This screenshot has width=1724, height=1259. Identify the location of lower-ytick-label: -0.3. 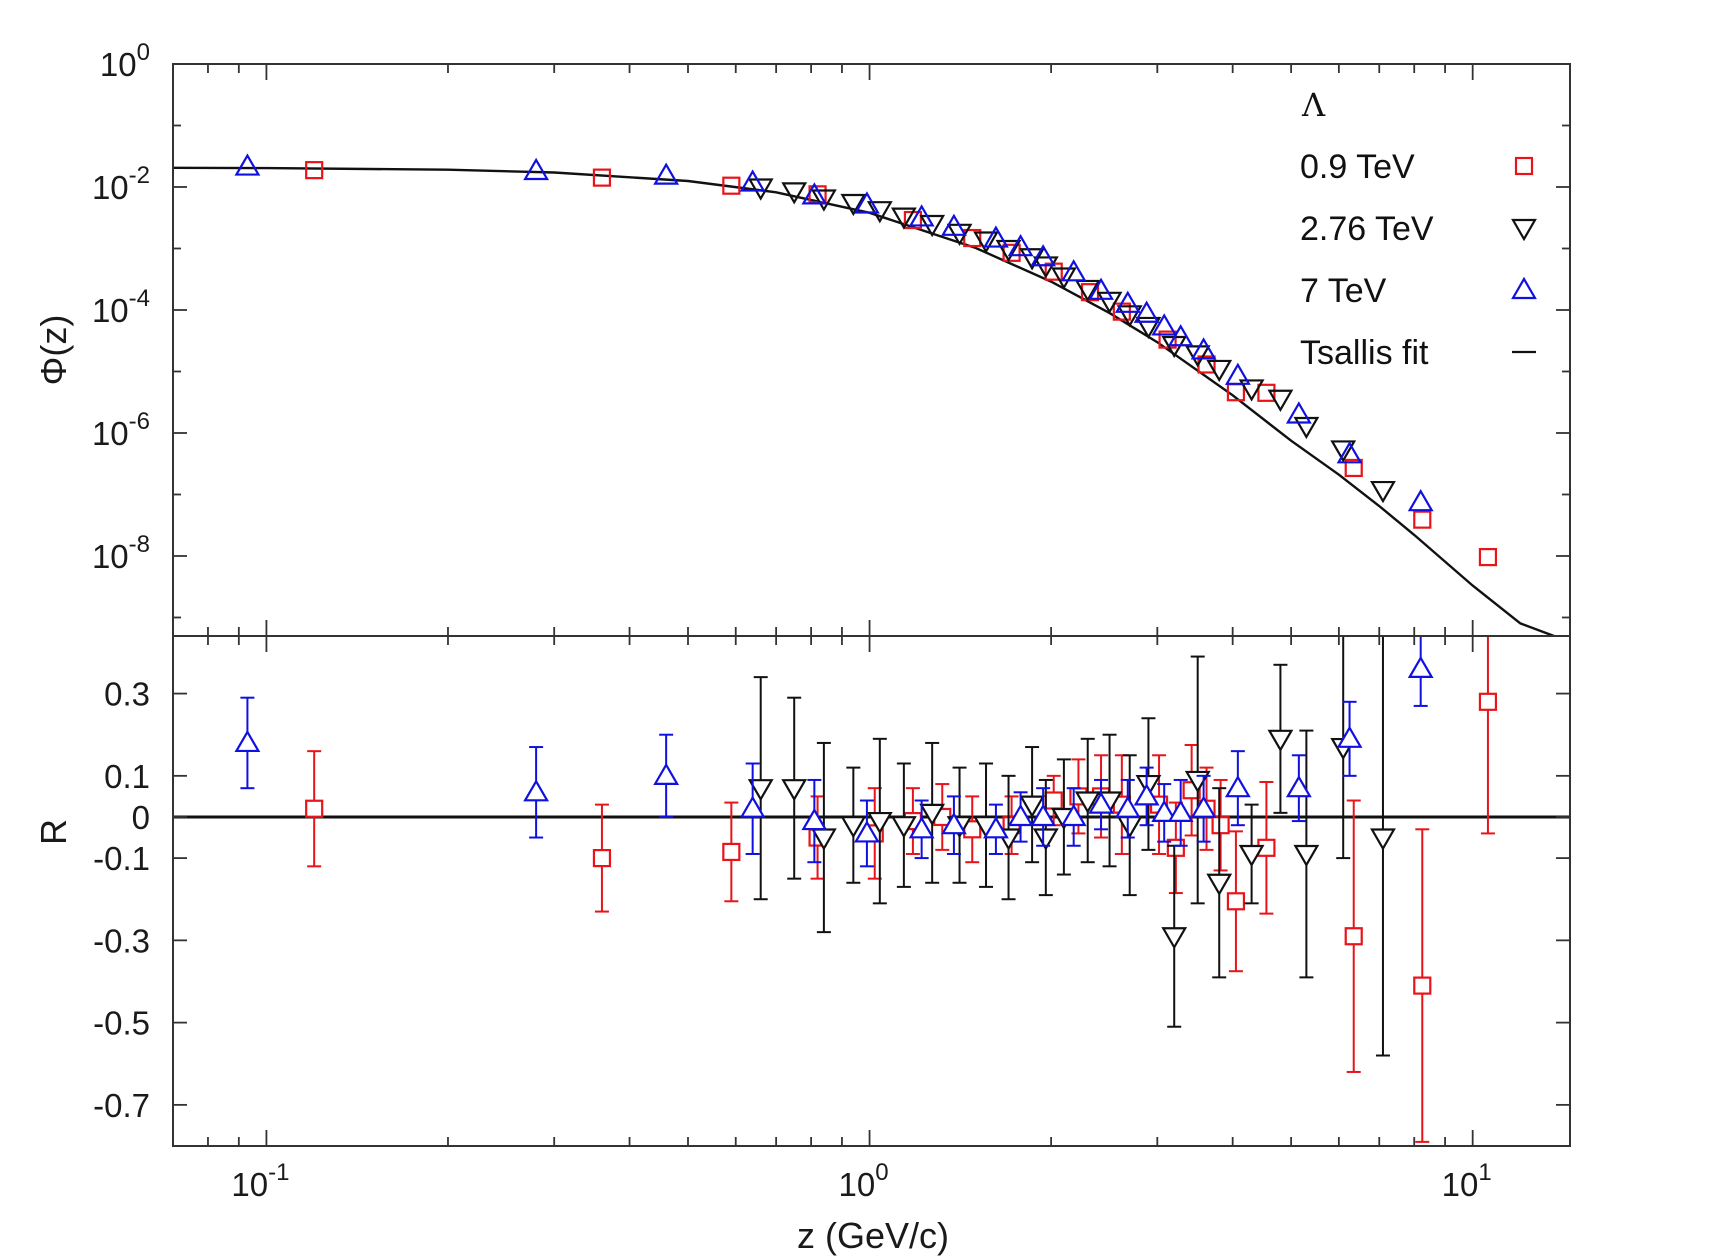
(121, 940).